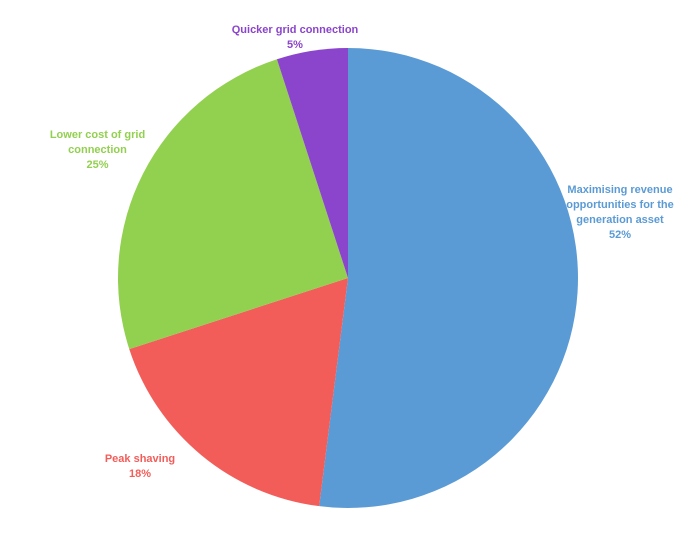  I want to click on slice-label: Lower cost of grid connection 25%, so click(97, 150).